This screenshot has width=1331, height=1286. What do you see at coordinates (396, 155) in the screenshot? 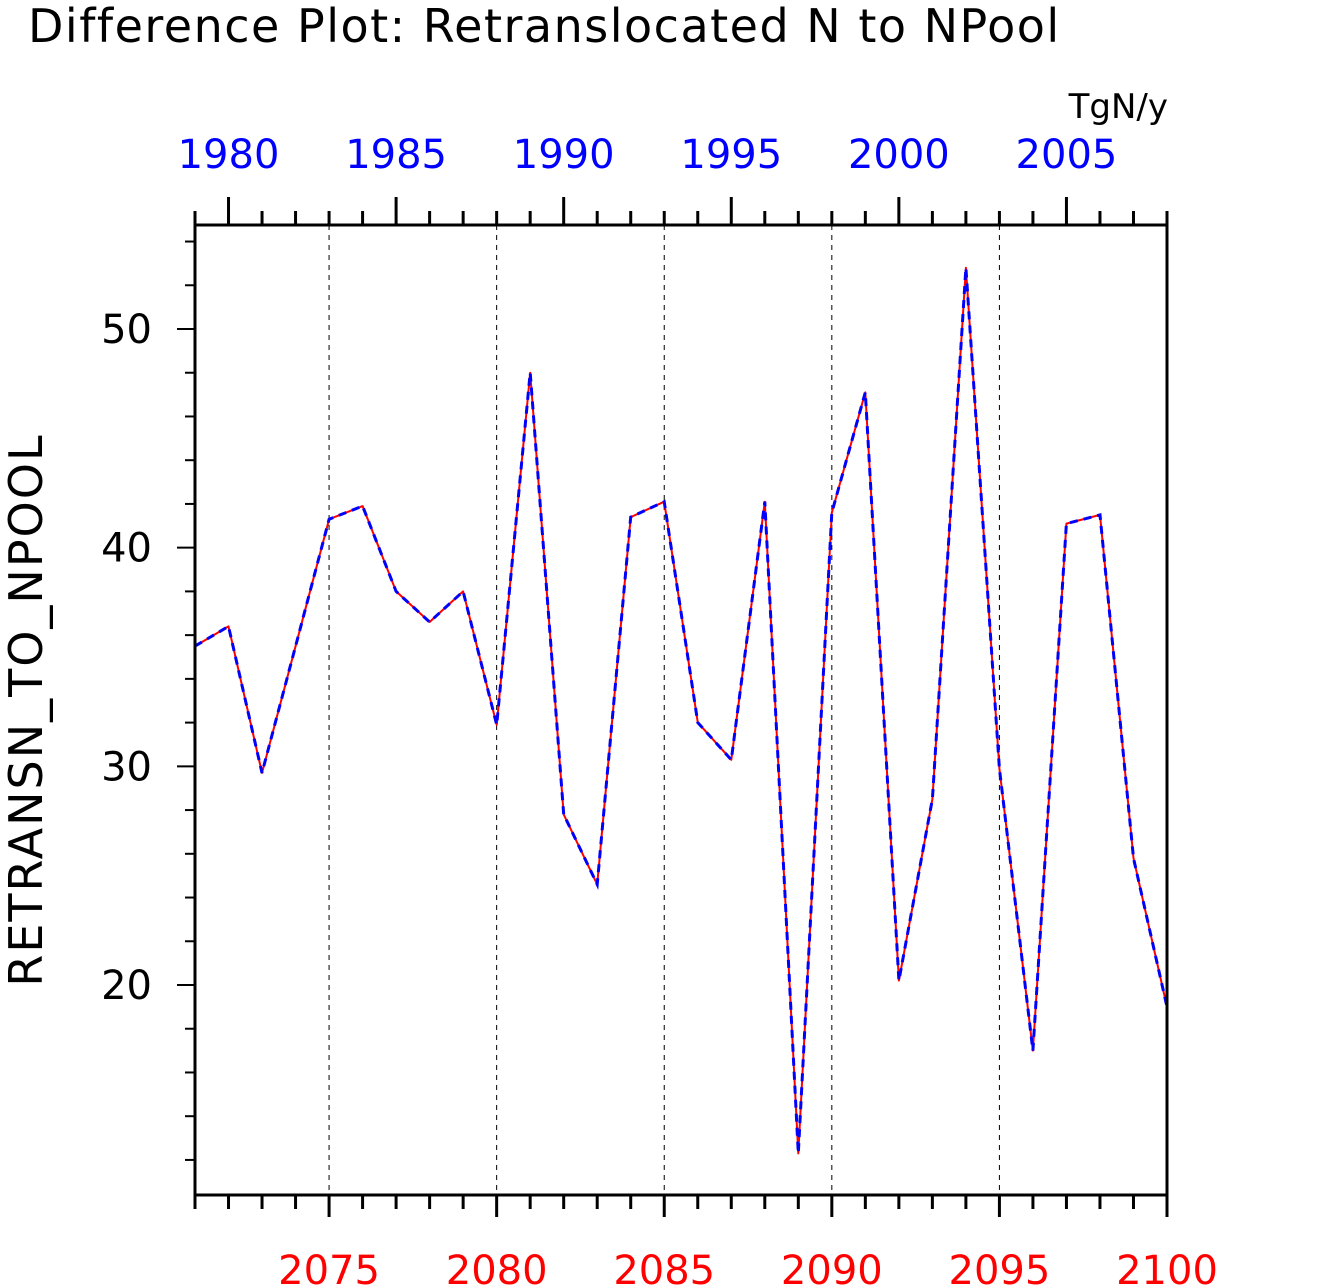
I see `top-tick-label-1985: 1985` at bounding box center [396, 155].